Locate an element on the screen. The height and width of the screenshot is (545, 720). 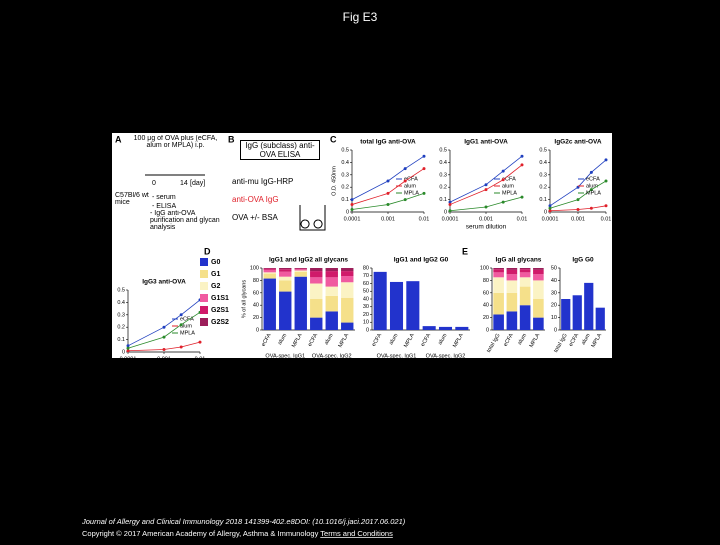
y-tick-label: 20 is located at coordinates (486, 318).